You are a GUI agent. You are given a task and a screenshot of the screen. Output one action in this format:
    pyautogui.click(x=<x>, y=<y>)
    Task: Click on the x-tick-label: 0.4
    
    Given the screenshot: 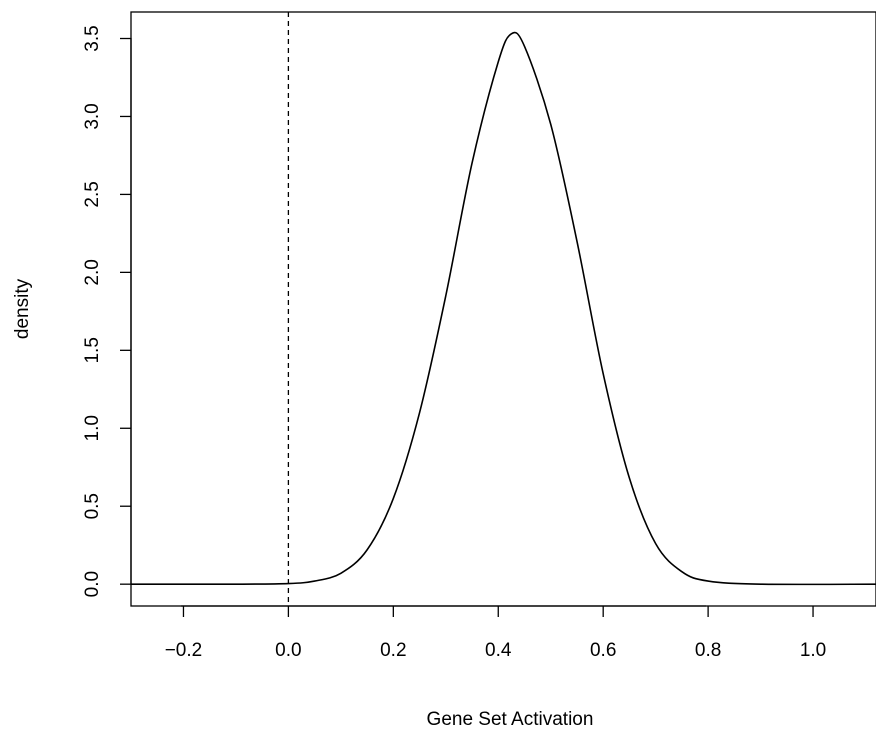 What is the action you would take?
    pyautogui.click(x=498, y=650)
    